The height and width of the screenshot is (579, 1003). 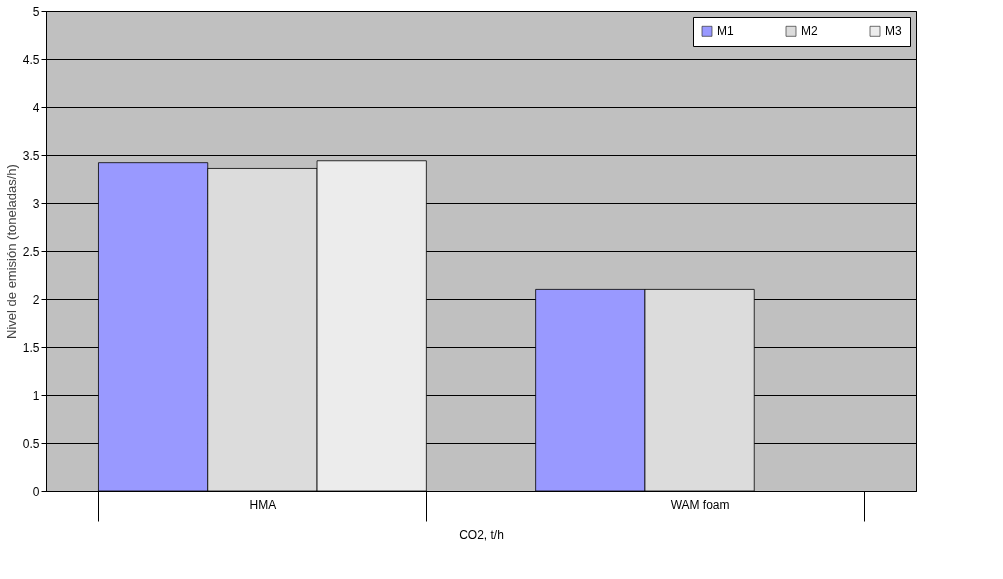 What do you see at coordinates (11, 251) in the screenshot?
I see `y-axis-title: Nivel de emisión (toneladas/h)` at bounding box center [11, 251].